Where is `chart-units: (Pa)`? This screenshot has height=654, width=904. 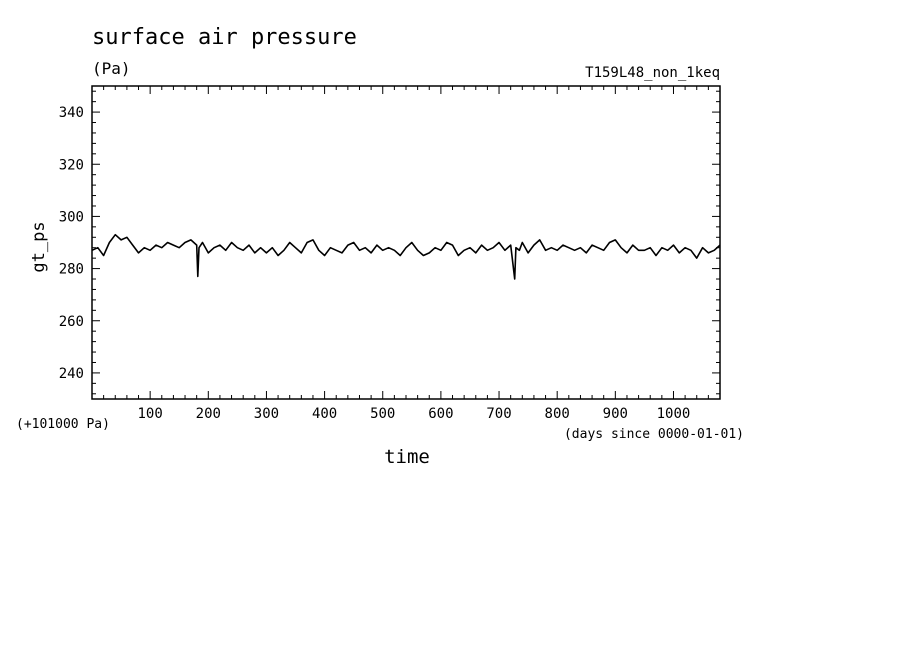 chart-units: (Pa) is located at coordinates (111, 68).